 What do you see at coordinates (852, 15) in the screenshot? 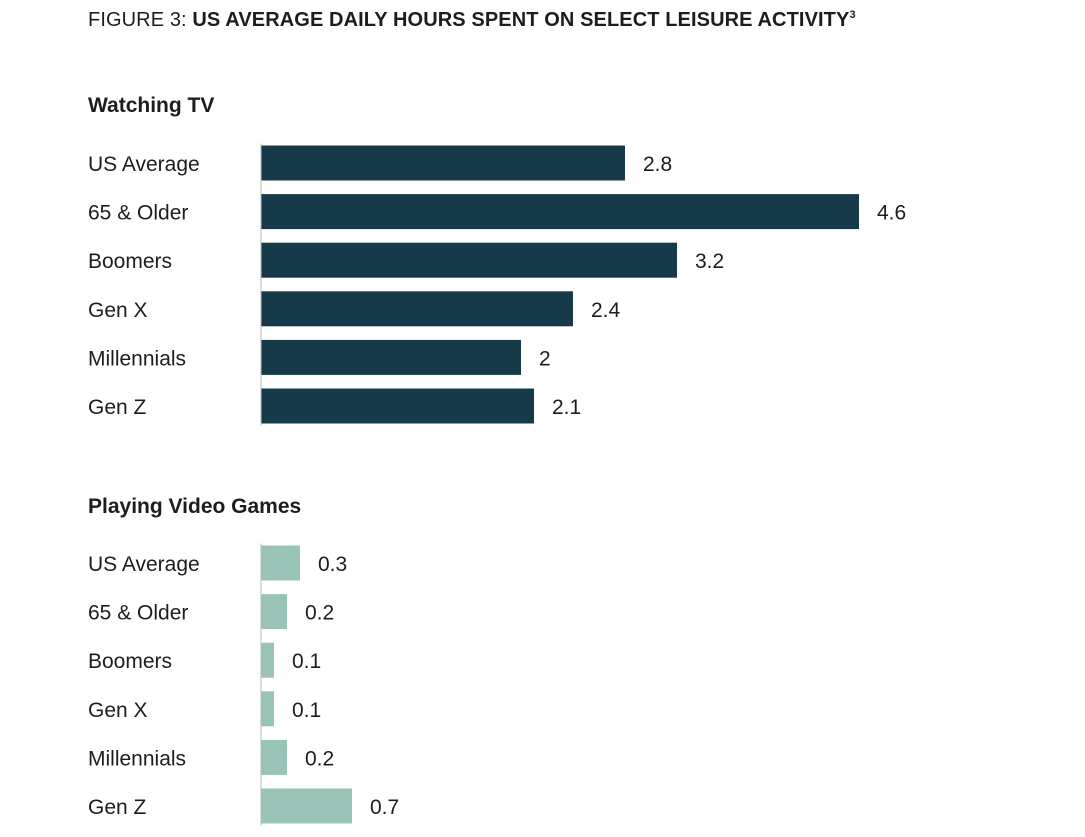
I see `figure-title-footnote-mark: 3` at bounding box center [852, 15].